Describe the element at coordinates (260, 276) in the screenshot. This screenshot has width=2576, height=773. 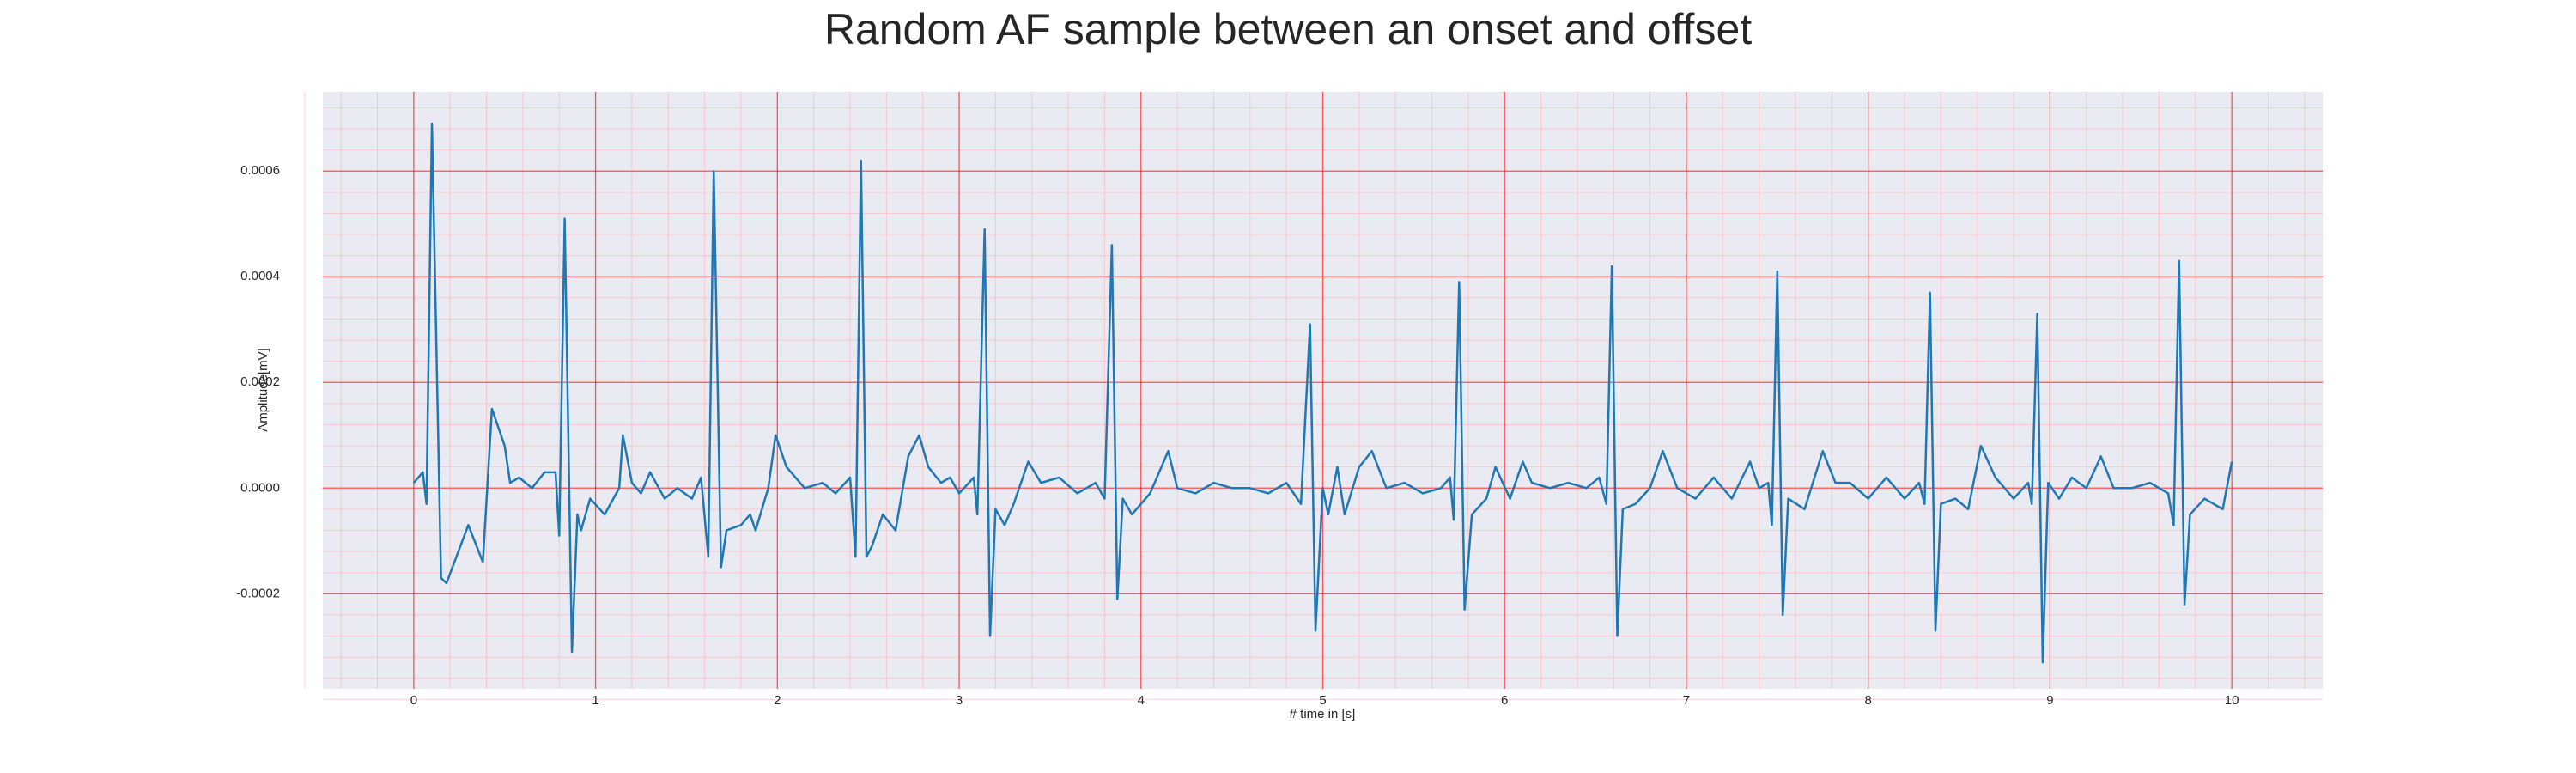
I see `y-tick-label: 0.0004` at that location.